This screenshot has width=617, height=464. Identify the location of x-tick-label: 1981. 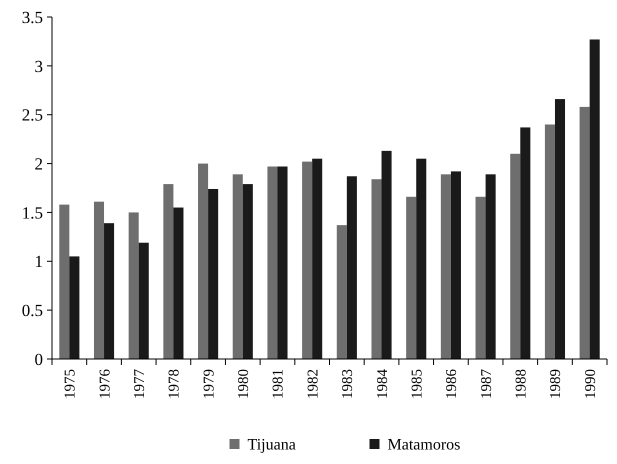
(278, 384).